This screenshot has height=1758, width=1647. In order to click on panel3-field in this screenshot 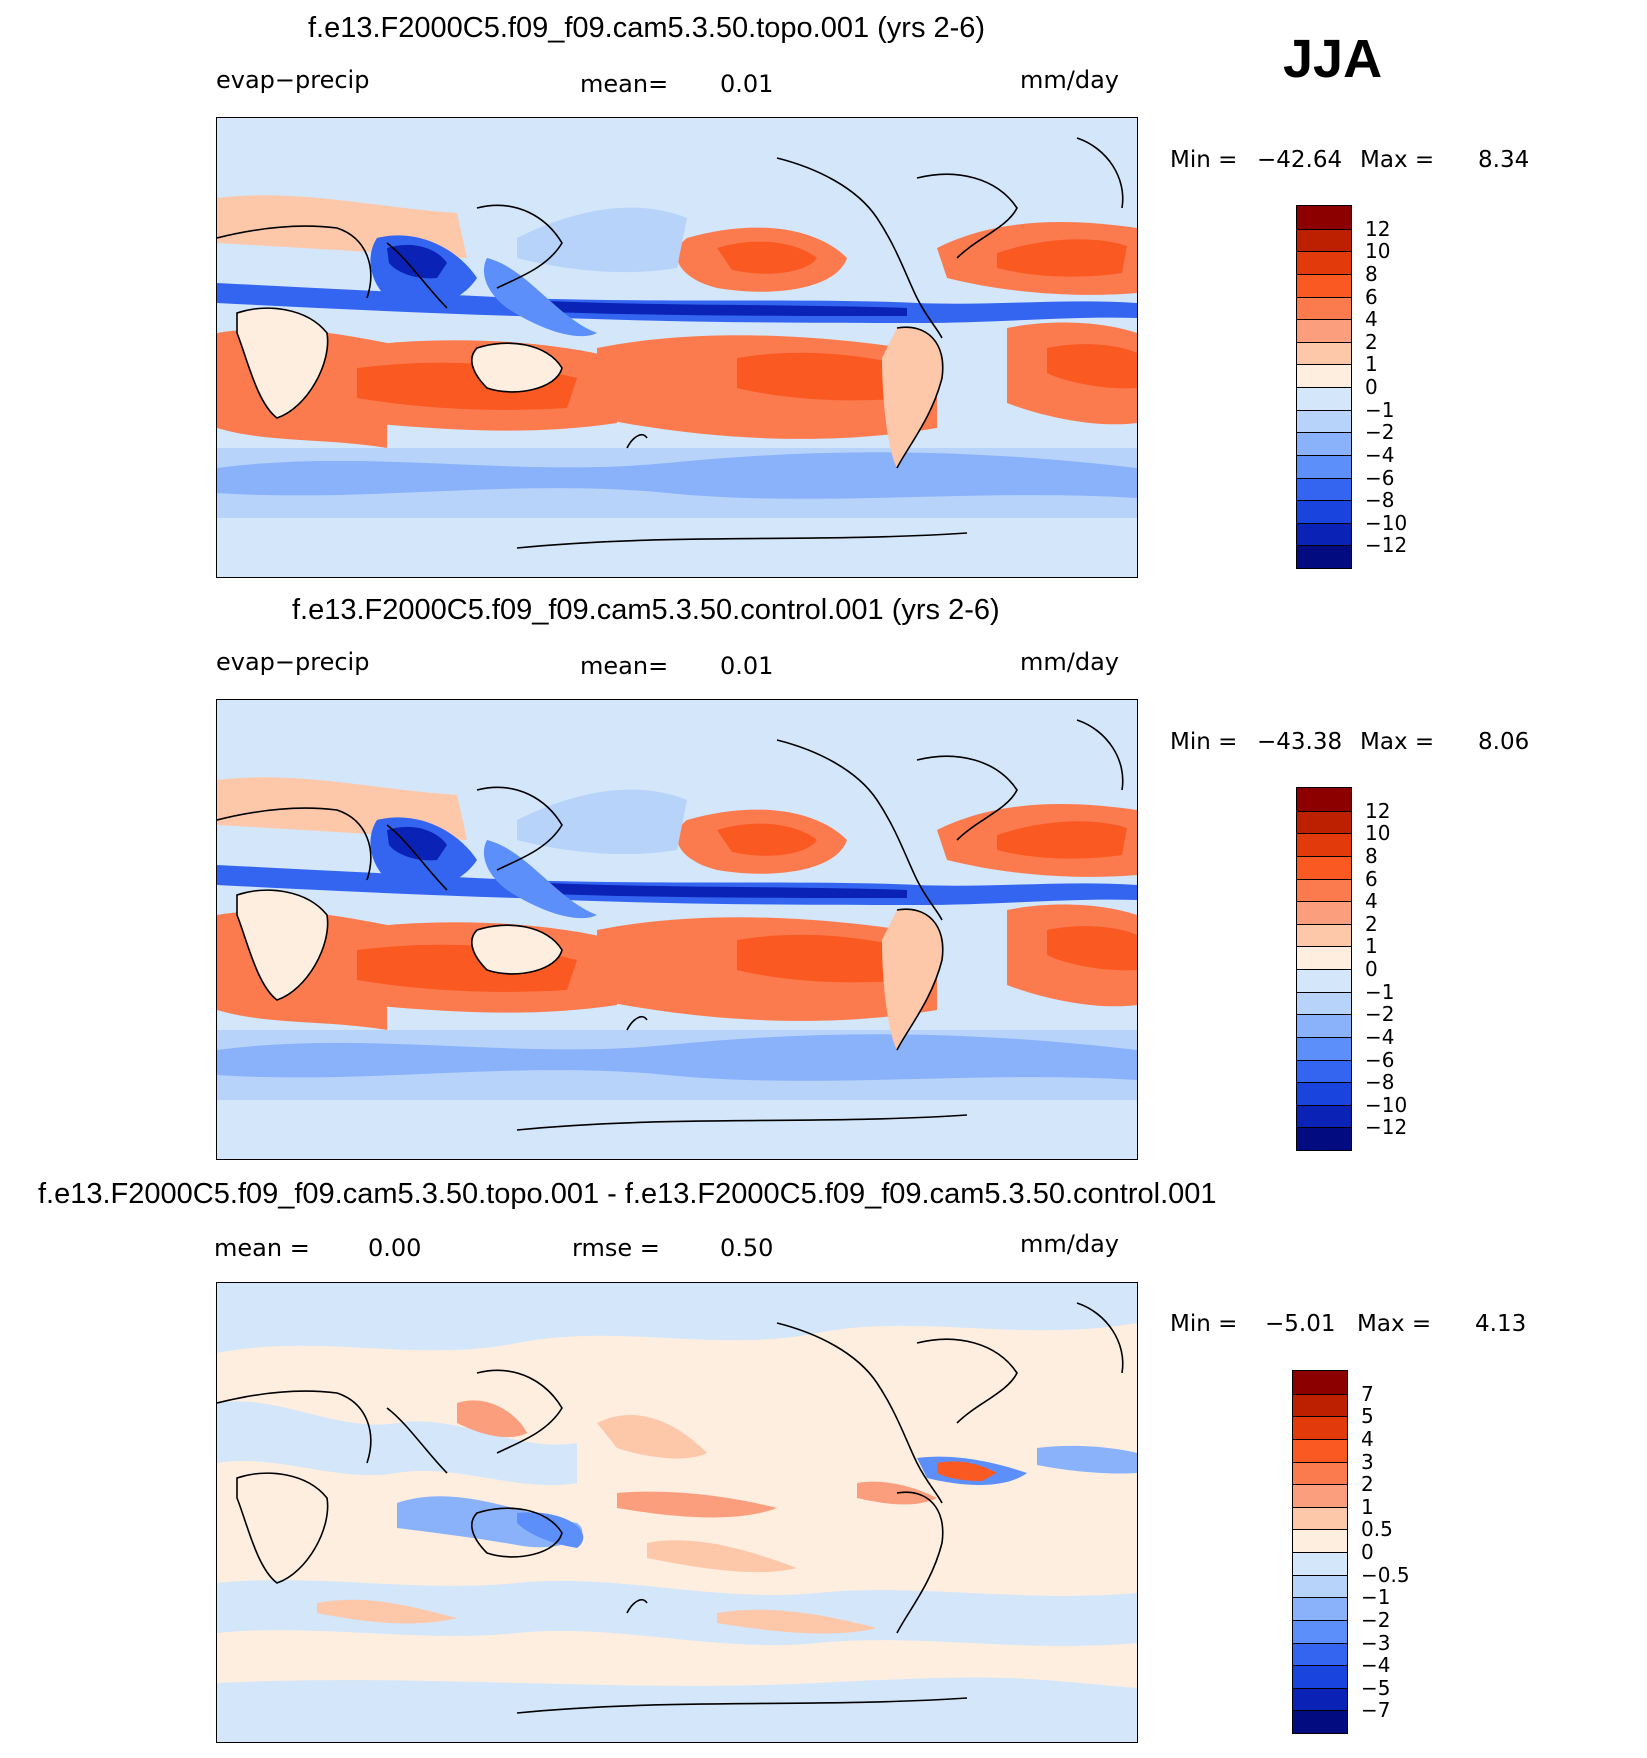, I will do `click(677, 1512)`.